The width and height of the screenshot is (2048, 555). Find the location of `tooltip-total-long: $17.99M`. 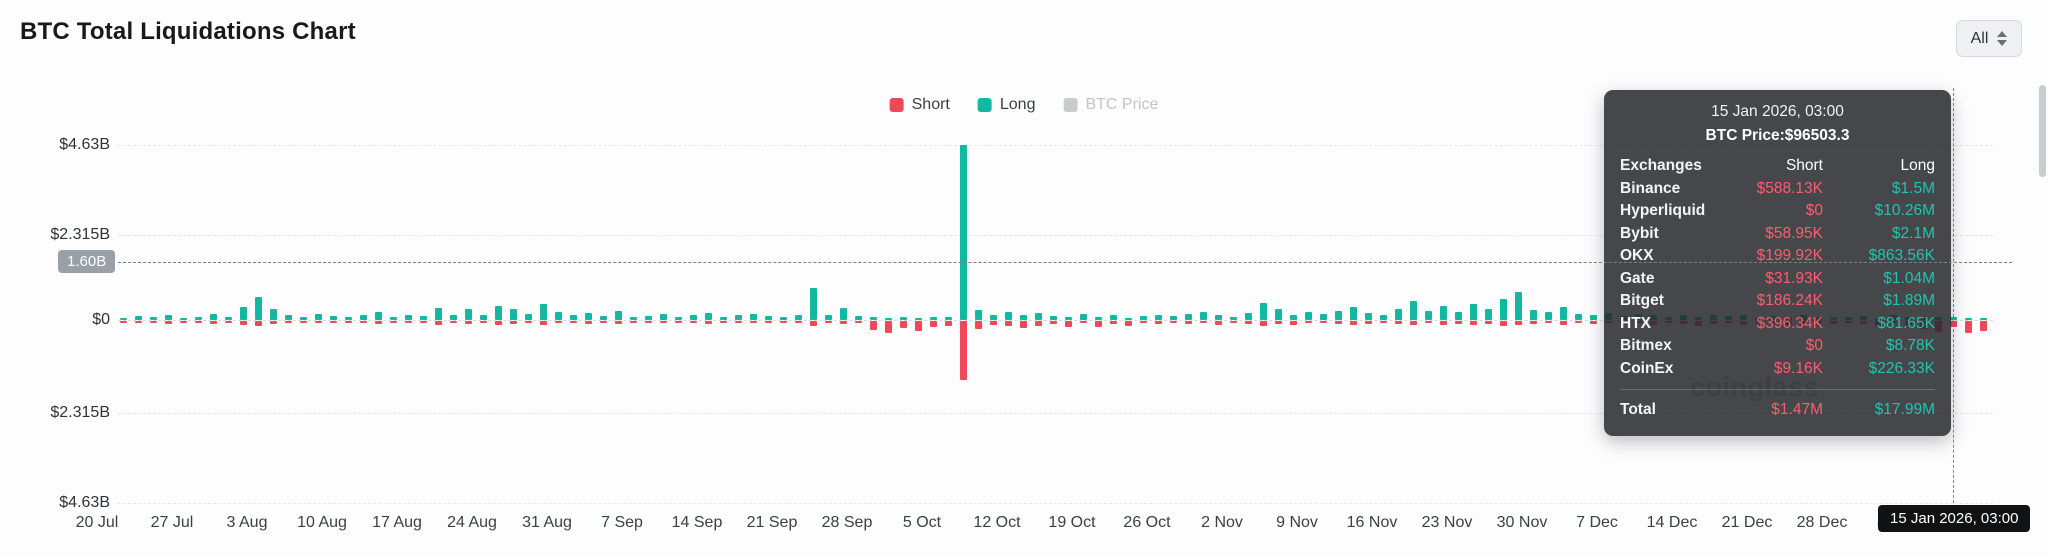

tooltip-total-long: $17.99M is located at coordinates (1904, 410).